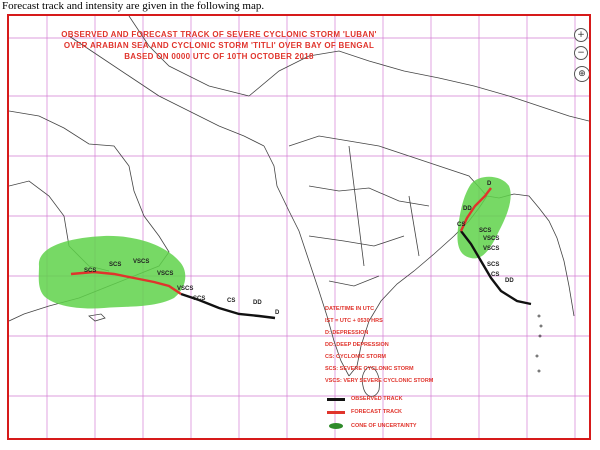 The width and height of the screenshot is (600, 450). I want to click on legend-ist: IST = UTC + 0530 HRS, so click(354, 321).